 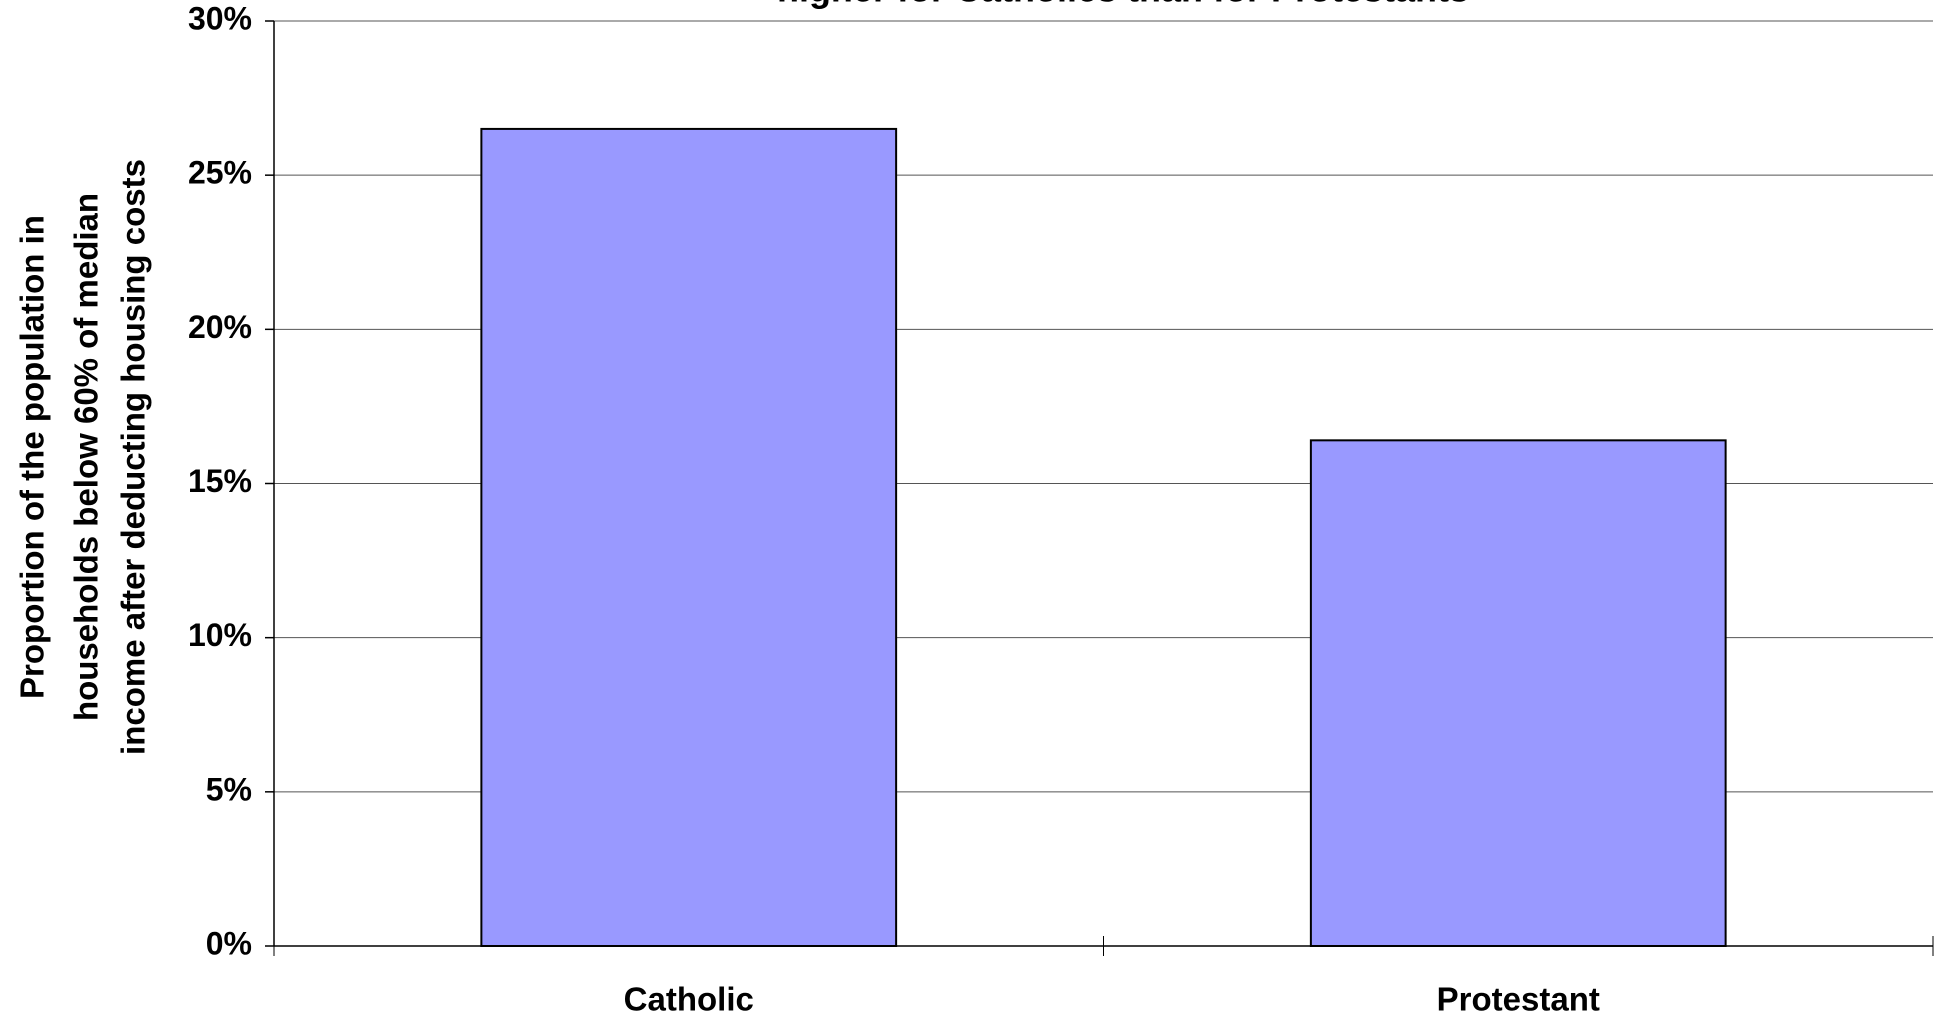 I want to click on y-axis-label: income after deducting housing costs, so click(x=133, y=457).